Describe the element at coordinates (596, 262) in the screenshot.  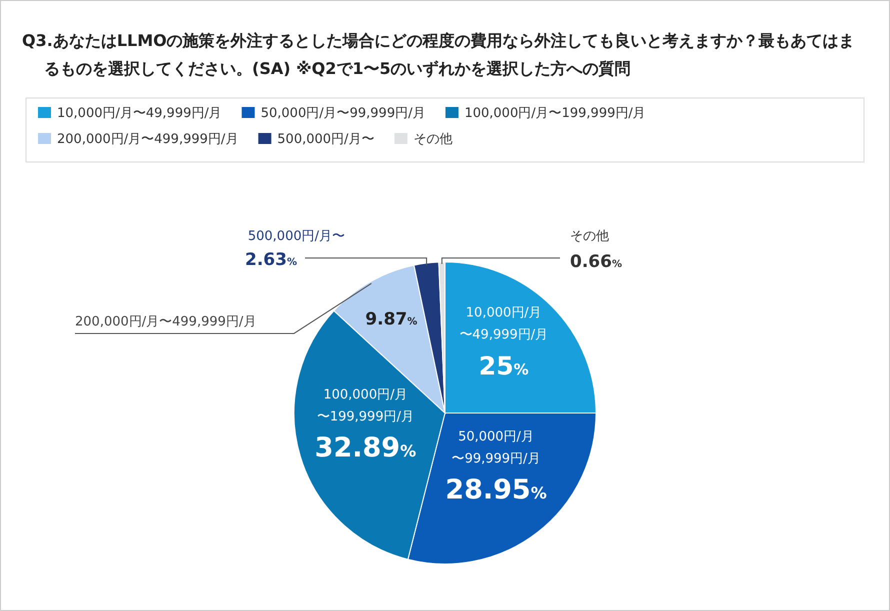
I see `data-label: 0.66%` at that location.